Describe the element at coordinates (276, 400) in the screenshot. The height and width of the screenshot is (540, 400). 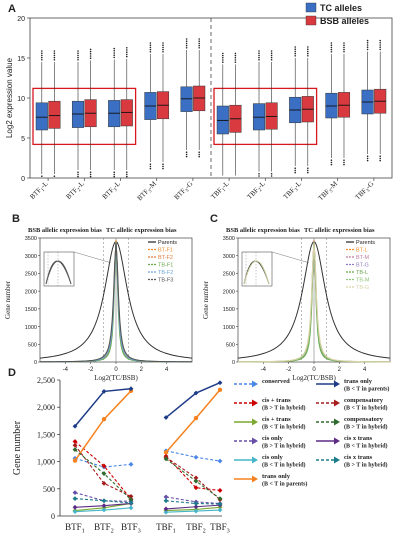
I see `d-legend-left-label: cis + trans` at that location.